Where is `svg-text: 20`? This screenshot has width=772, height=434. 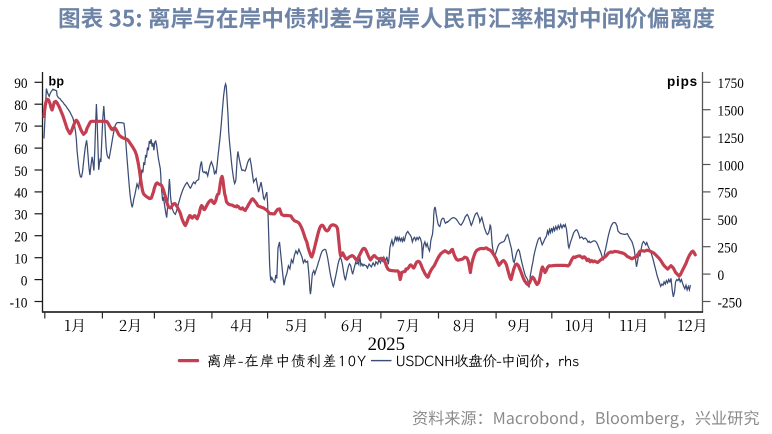
svg-text: 20 is located at coordinates (20, 238).